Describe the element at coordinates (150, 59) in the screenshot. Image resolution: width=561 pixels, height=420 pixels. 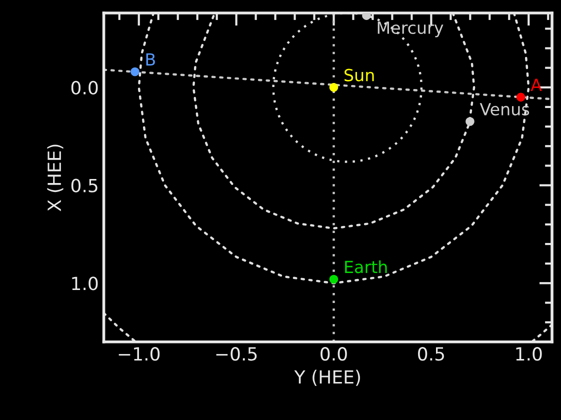
I see `series-label: B` at that location.